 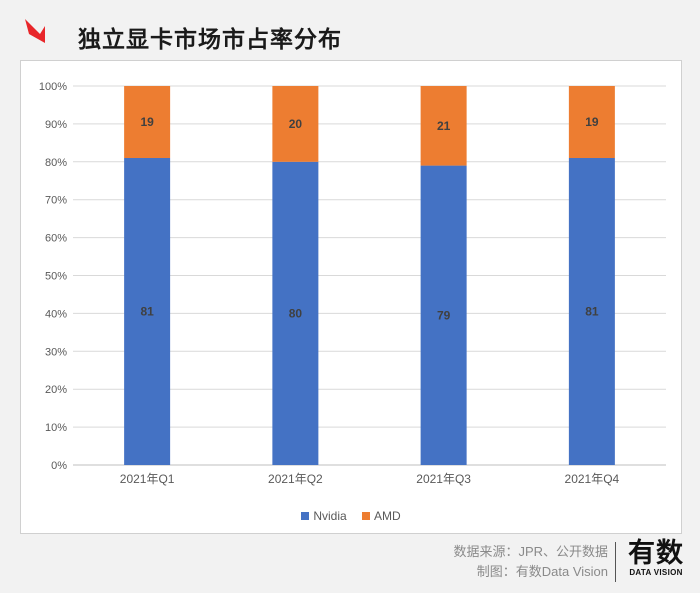 I want to click on x-tick-label: 2021年Q4, so click(x=592, y=479).